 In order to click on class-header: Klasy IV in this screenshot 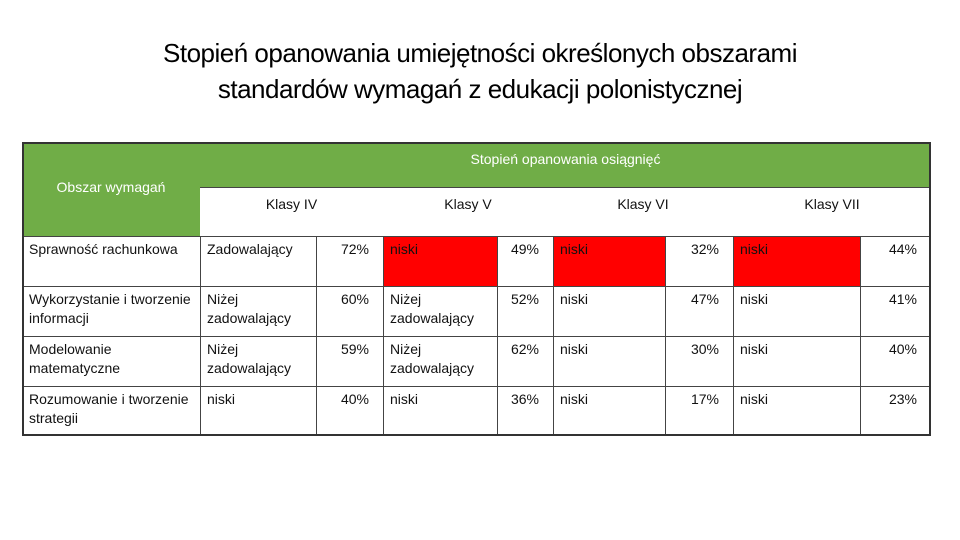, I will do `click(291, 204)`.